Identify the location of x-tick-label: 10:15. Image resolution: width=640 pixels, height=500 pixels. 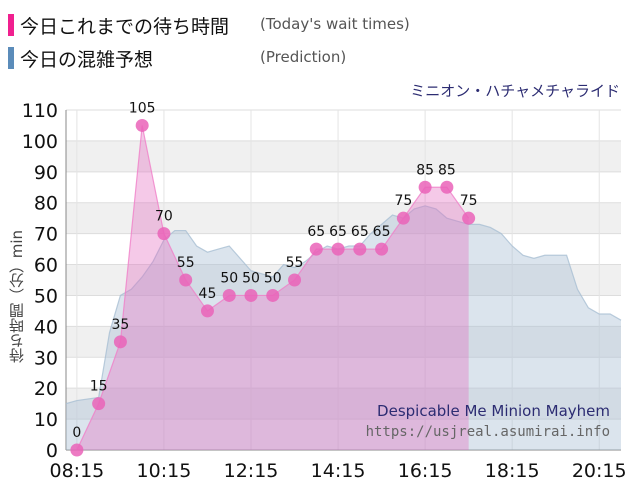
(164, 471).